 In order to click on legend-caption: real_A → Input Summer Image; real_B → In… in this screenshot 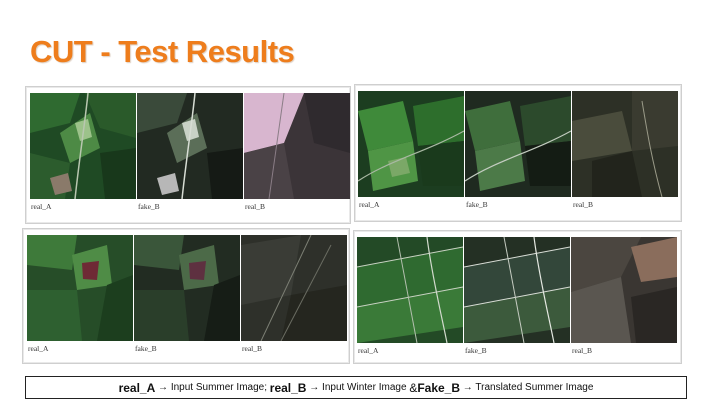, I will do `click(356, 387)`.